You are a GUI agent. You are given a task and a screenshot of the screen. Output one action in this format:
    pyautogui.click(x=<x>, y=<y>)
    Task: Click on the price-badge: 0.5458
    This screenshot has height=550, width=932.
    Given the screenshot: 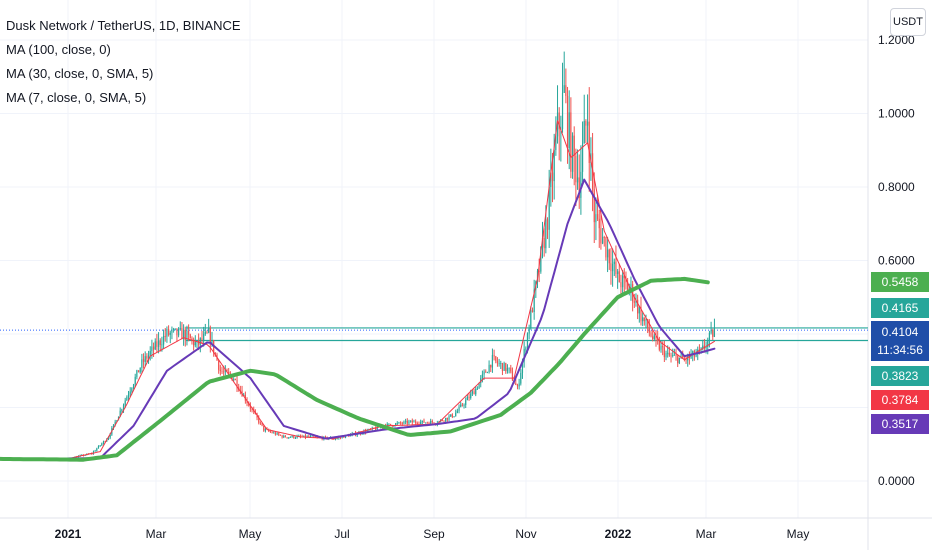 What is the action you would take?
    pyautogui.click(x=900, y=282)
    